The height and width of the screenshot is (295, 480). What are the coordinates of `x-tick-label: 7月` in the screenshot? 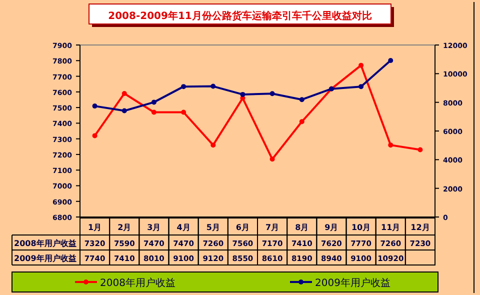 It's located at (273, 227).